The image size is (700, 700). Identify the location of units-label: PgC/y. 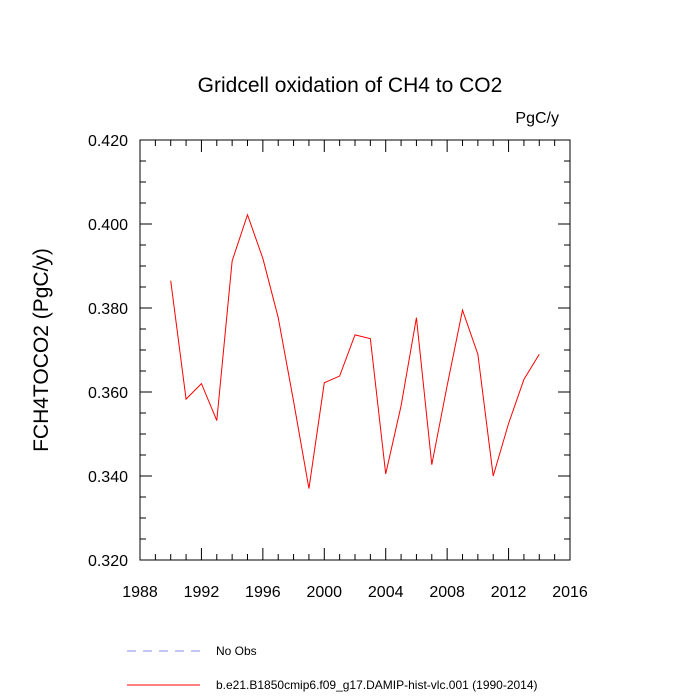
(537, 118).